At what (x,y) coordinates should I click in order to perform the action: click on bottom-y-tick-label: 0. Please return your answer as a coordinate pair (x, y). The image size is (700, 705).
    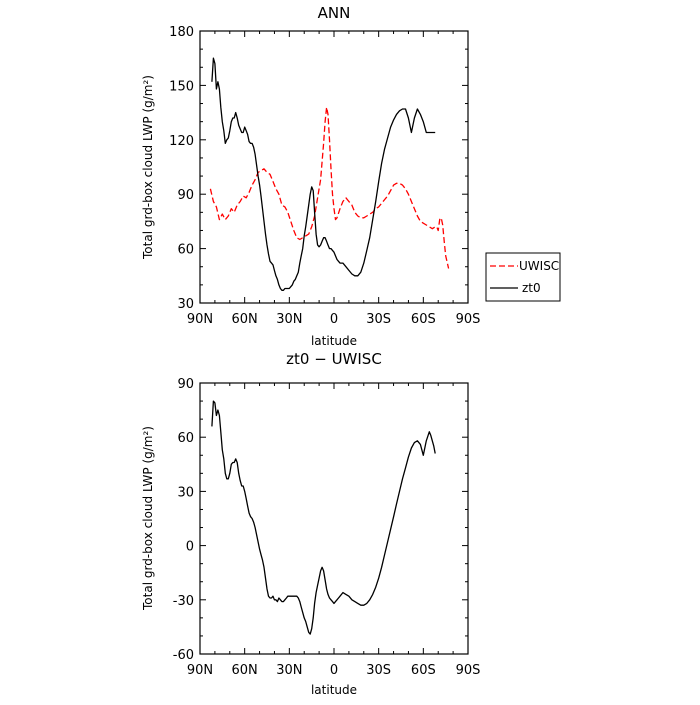
    Looking at the image, I should click on (190, 547).